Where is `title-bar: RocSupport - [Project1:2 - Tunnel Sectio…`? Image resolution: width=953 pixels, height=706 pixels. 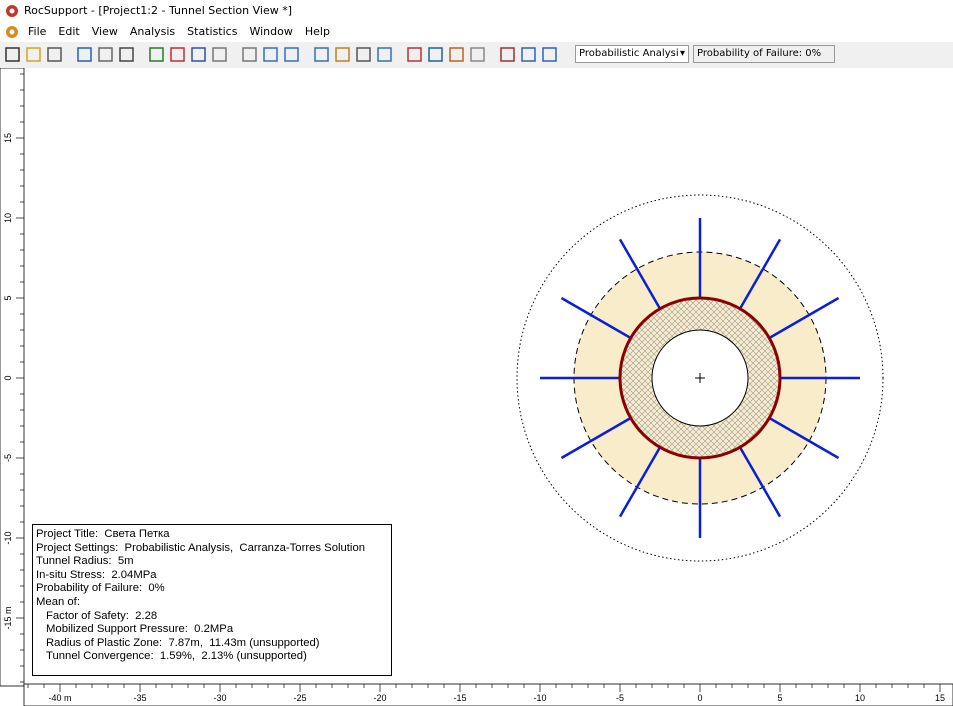 title-bar: RocSupport - [Project1:2 - Tunnel Sectio… is located at coordinates (476, 11).